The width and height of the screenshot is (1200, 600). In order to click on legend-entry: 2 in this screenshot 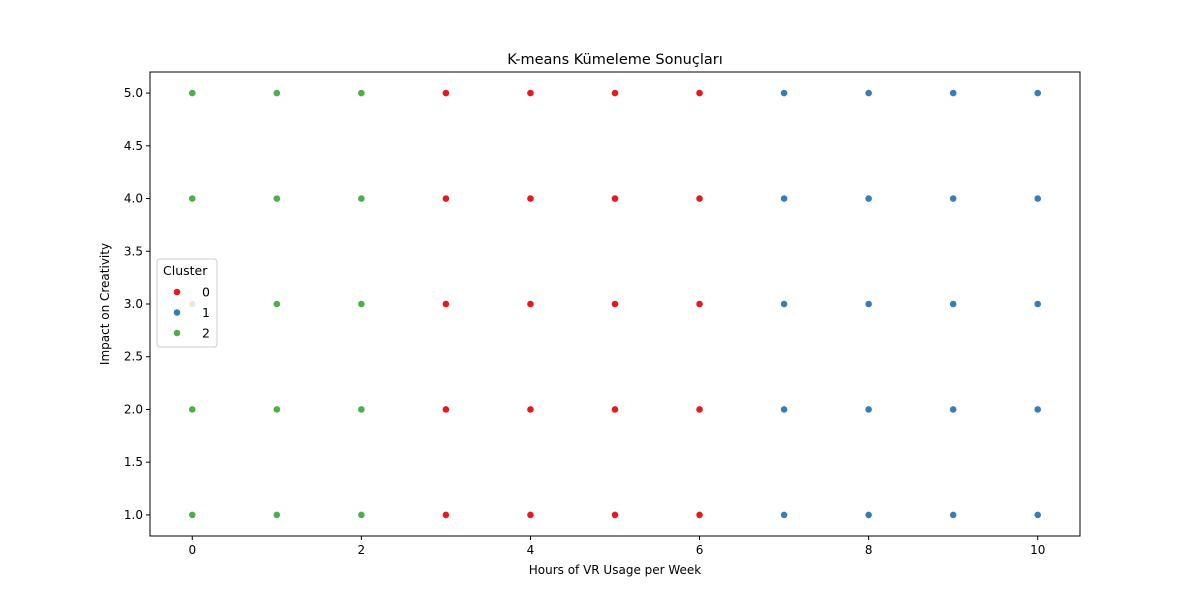, I will do `click(206, 333)`.